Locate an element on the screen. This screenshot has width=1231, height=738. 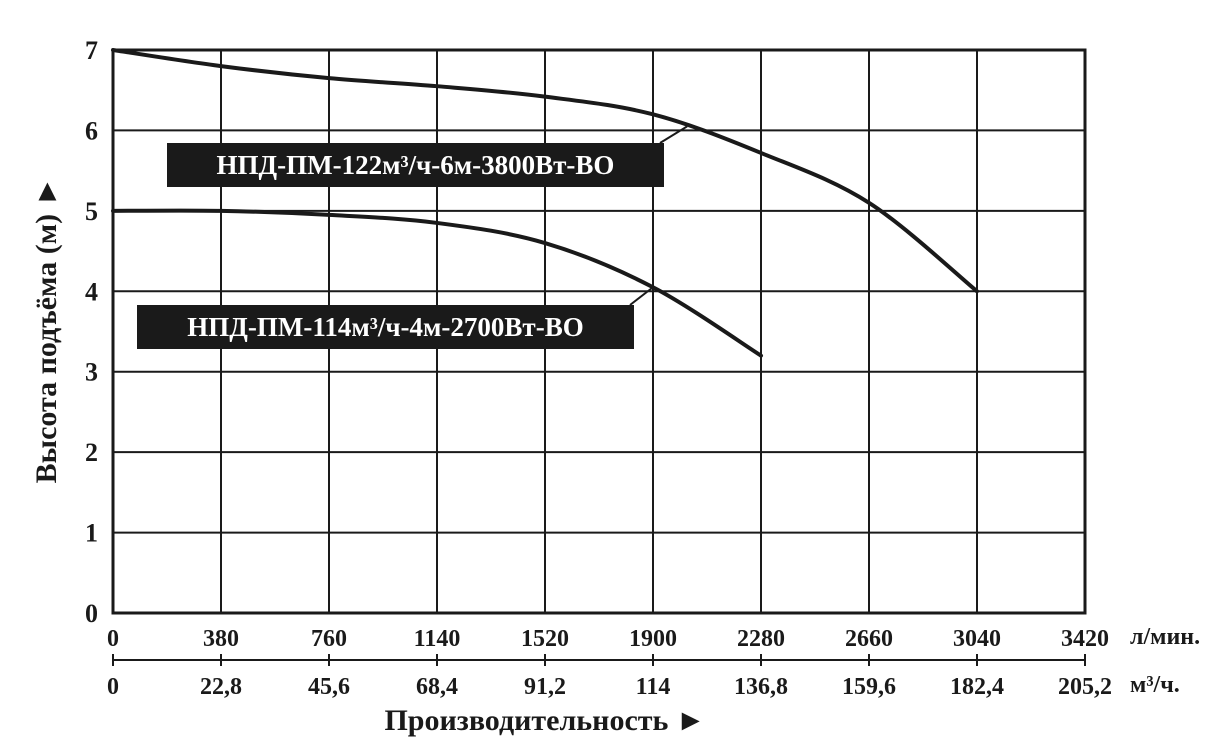
x2-unit-label: м³/ч. is located at coordinates (1155, 685).